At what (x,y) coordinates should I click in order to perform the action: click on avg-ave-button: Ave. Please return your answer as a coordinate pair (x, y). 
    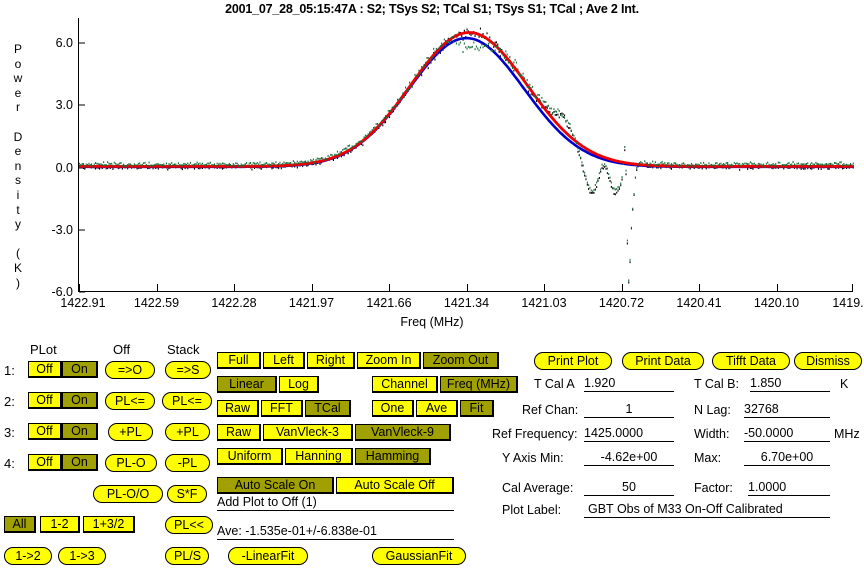
    Looking at the image, I should click on (437, 408).